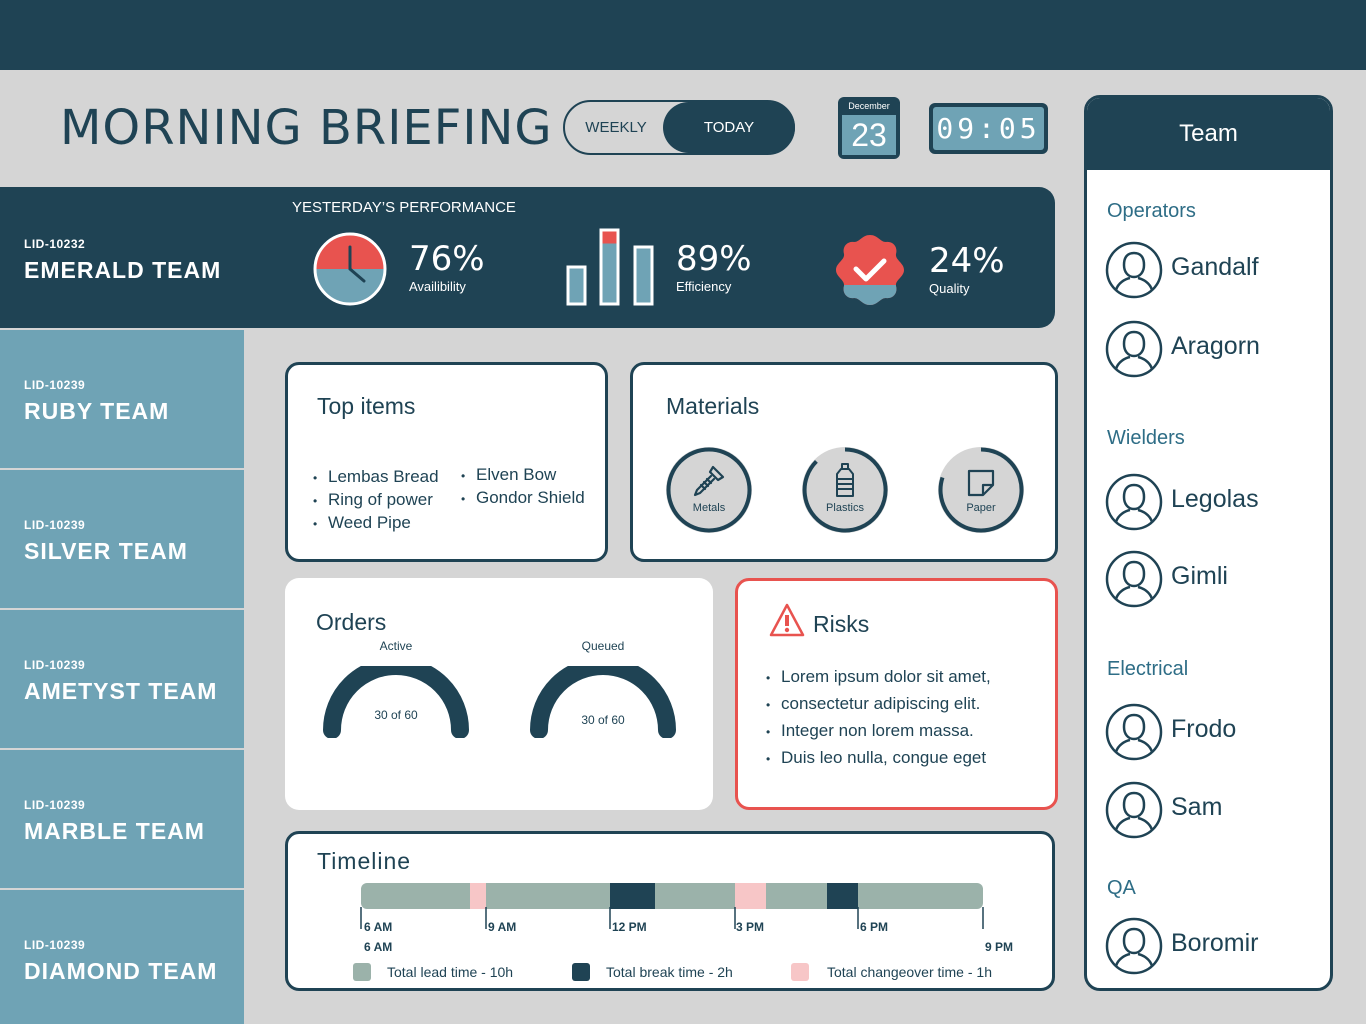 The height and width of the screenshot is (1024, 1366). What do you see at coordinates (878, 676) in the screenshot?
I see `list-item: • Lorem ipsum dolor sit amet,` at bounding box center [878, 676].